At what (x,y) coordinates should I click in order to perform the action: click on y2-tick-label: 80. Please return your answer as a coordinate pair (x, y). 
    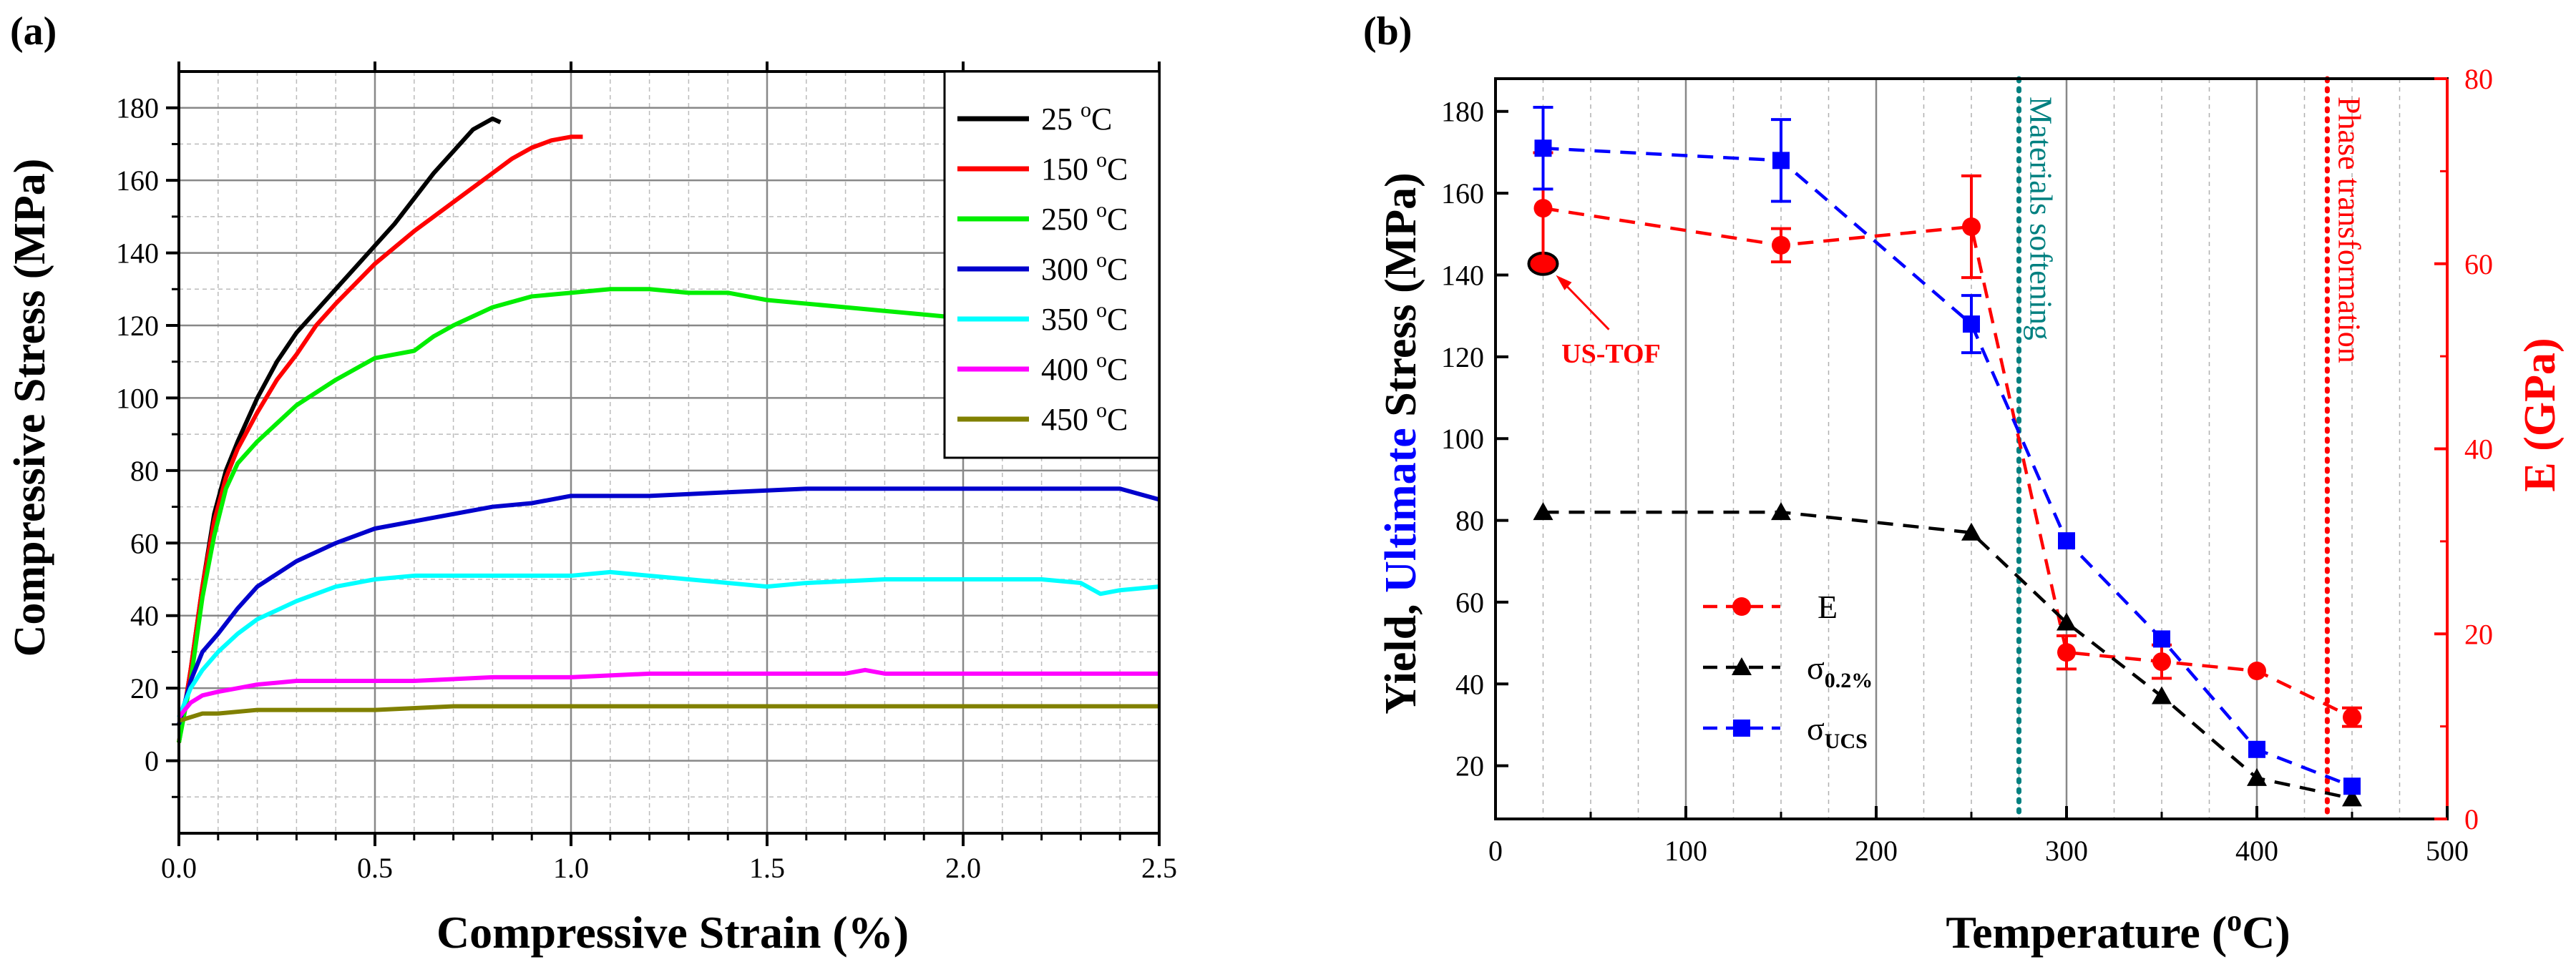
    Looking at the image, I should click on (2478, 79).